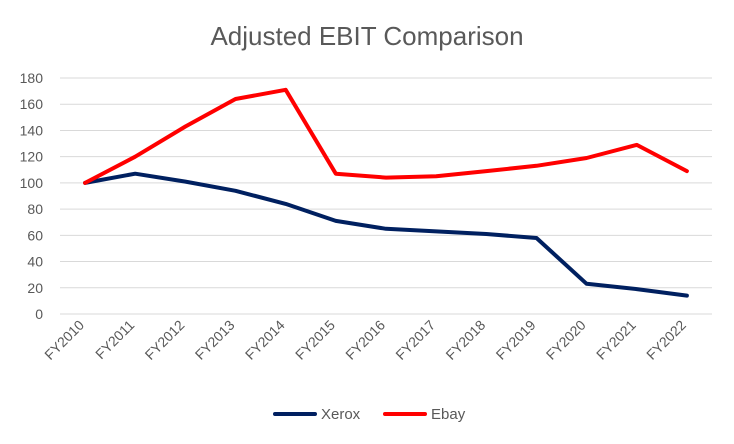 The width and height of the screenshot is (734, 444). Describe the element at coordinates (165, 340) in the screenshot. I see `x-tick-label: FY2012` at that location.